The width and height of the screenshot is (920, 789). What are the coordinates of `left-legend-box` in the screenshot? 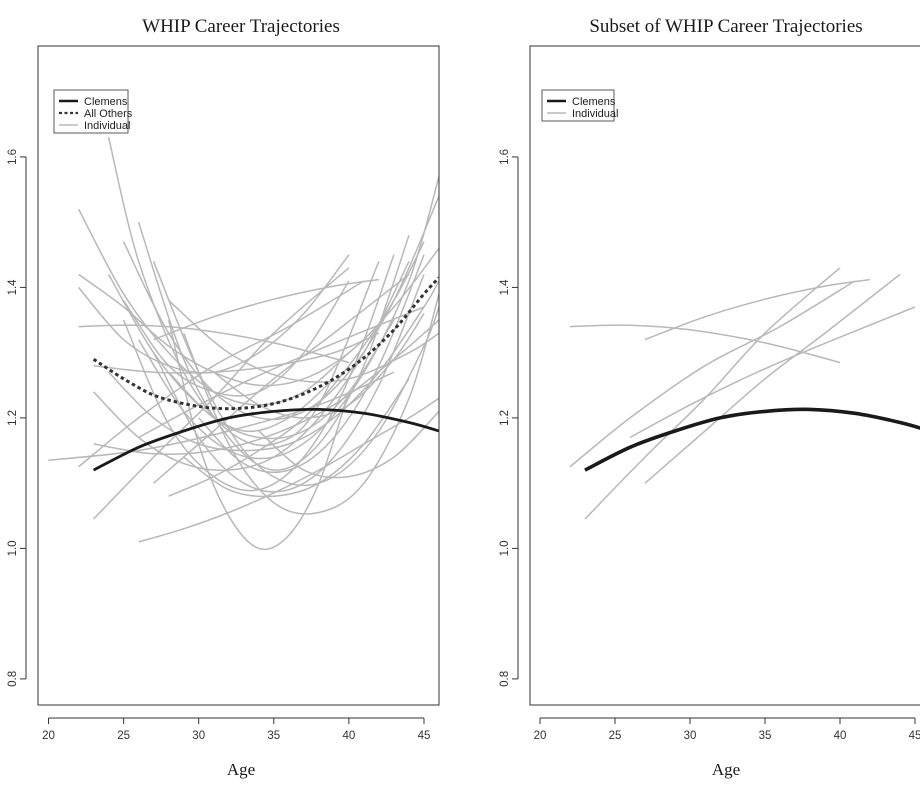 It's located at (91, 111).